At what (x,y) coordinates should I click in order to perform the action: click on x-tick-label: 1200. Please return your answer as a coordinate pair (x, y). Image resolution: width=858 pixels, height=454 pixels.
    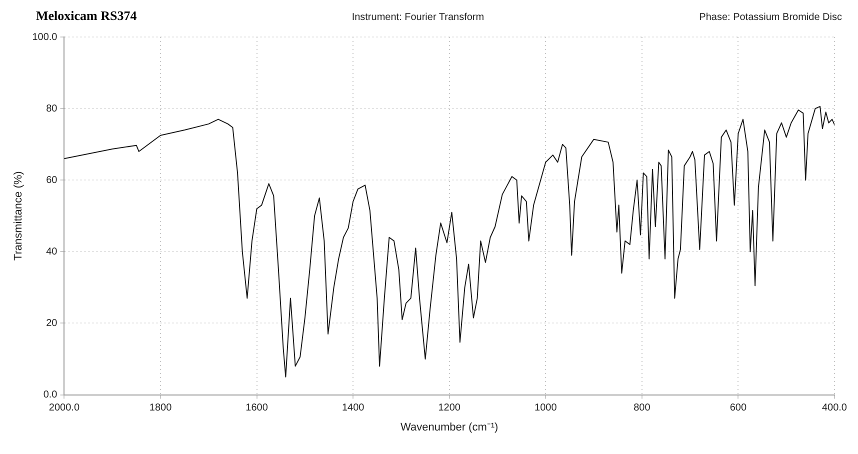
    Looking at the image, I should click on (449, 408).